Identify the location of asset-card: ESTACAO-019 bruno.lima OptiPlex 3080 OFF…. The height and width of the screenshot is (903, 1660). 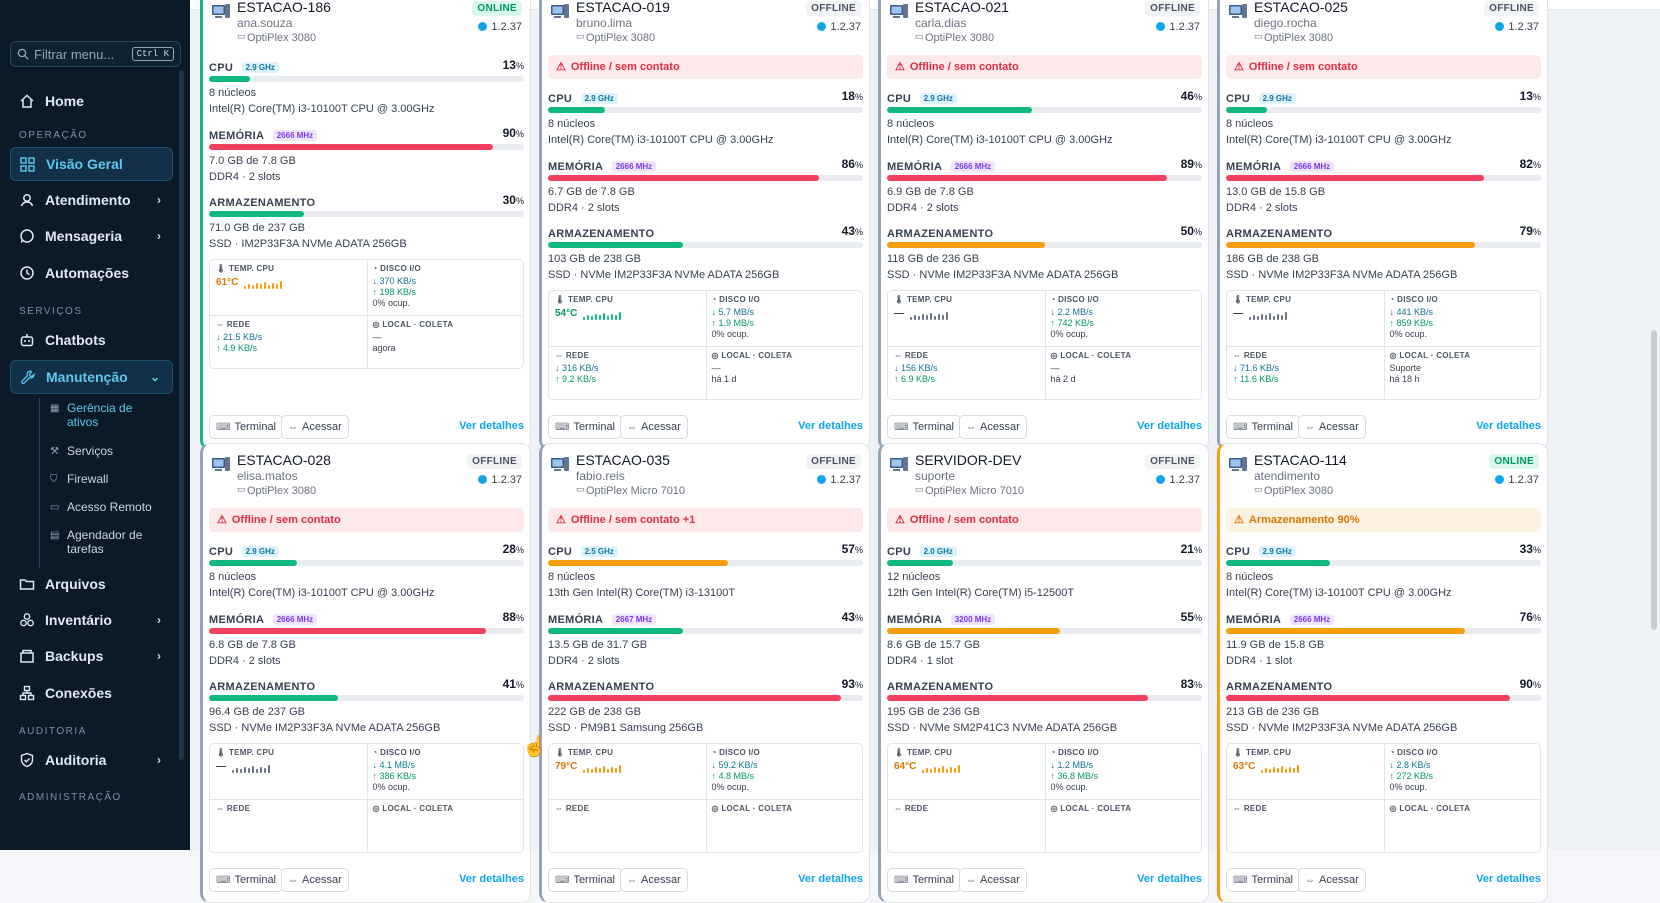
(704, 225).